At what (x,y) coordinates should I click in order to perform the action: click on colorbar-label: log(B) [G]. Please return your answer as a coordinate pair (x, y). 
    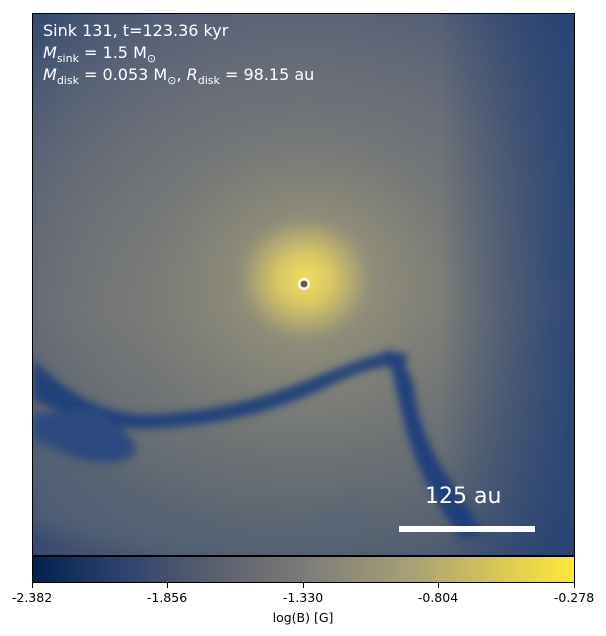
    Looking at the image, I should click on (303, 617).